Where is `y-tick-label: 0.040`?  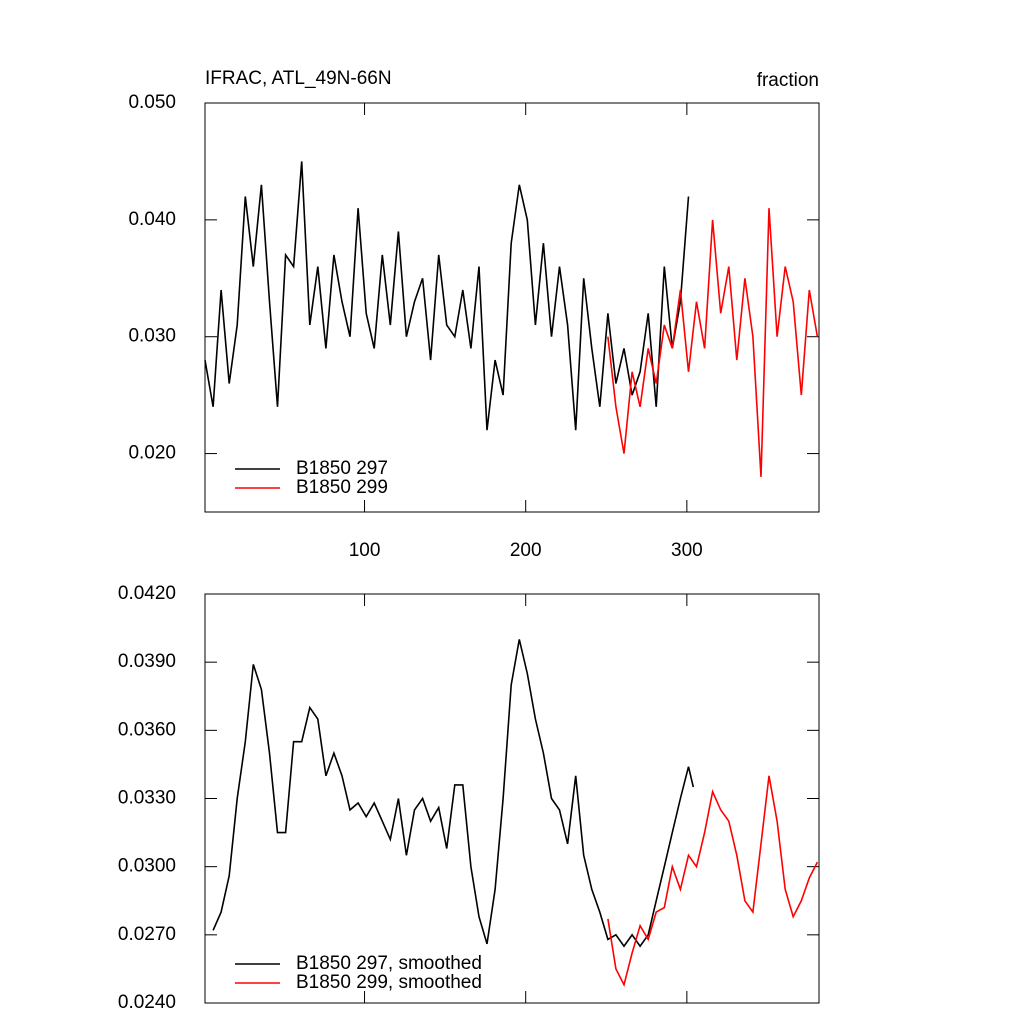 y-tick-label: 0.040 is located at coordinates (152, 219).